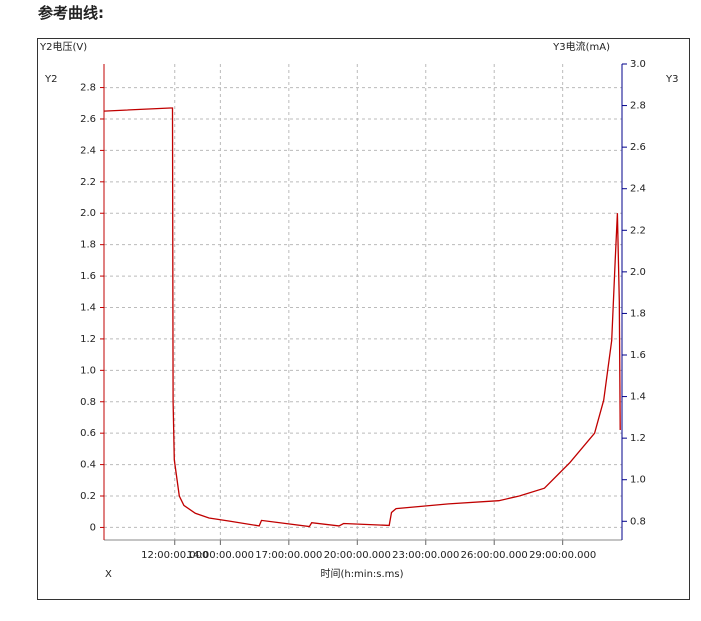 This screenshot has height=621, width=701. Describe the element at coordinates (88, 370) in the screenshot. I see `y-tick-label: 1.0` at that location.